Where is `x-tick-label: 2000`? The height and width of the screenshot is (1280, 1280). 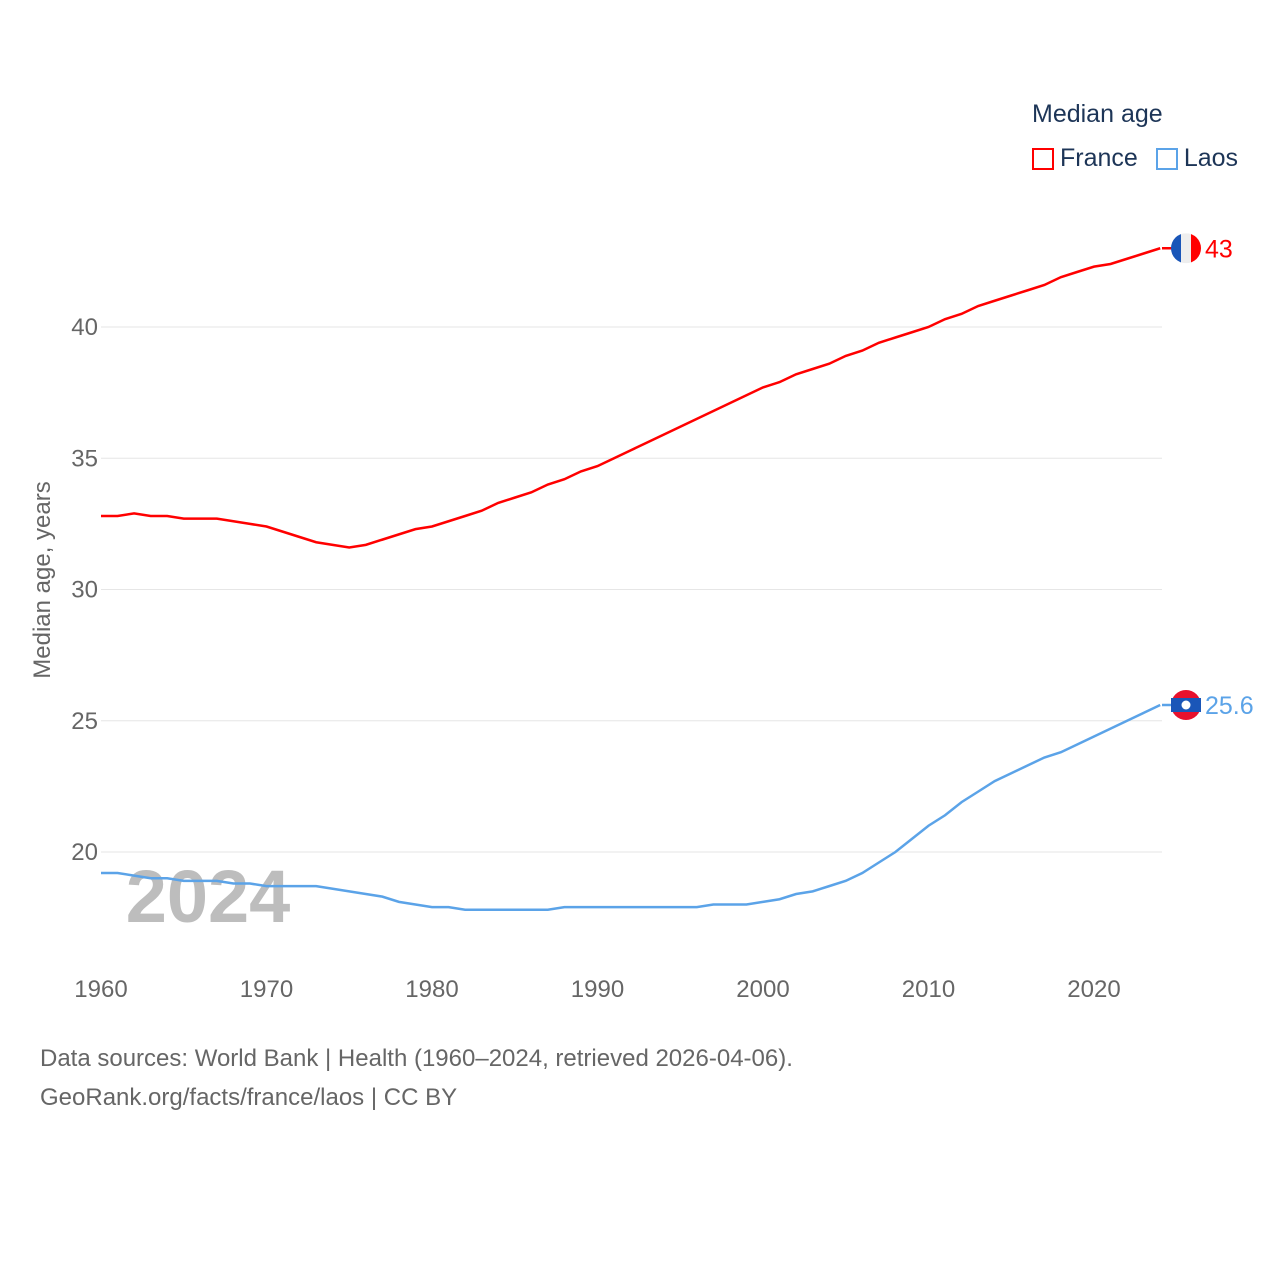
x-tick-label: 2000 is located at coordinates (762, 989).